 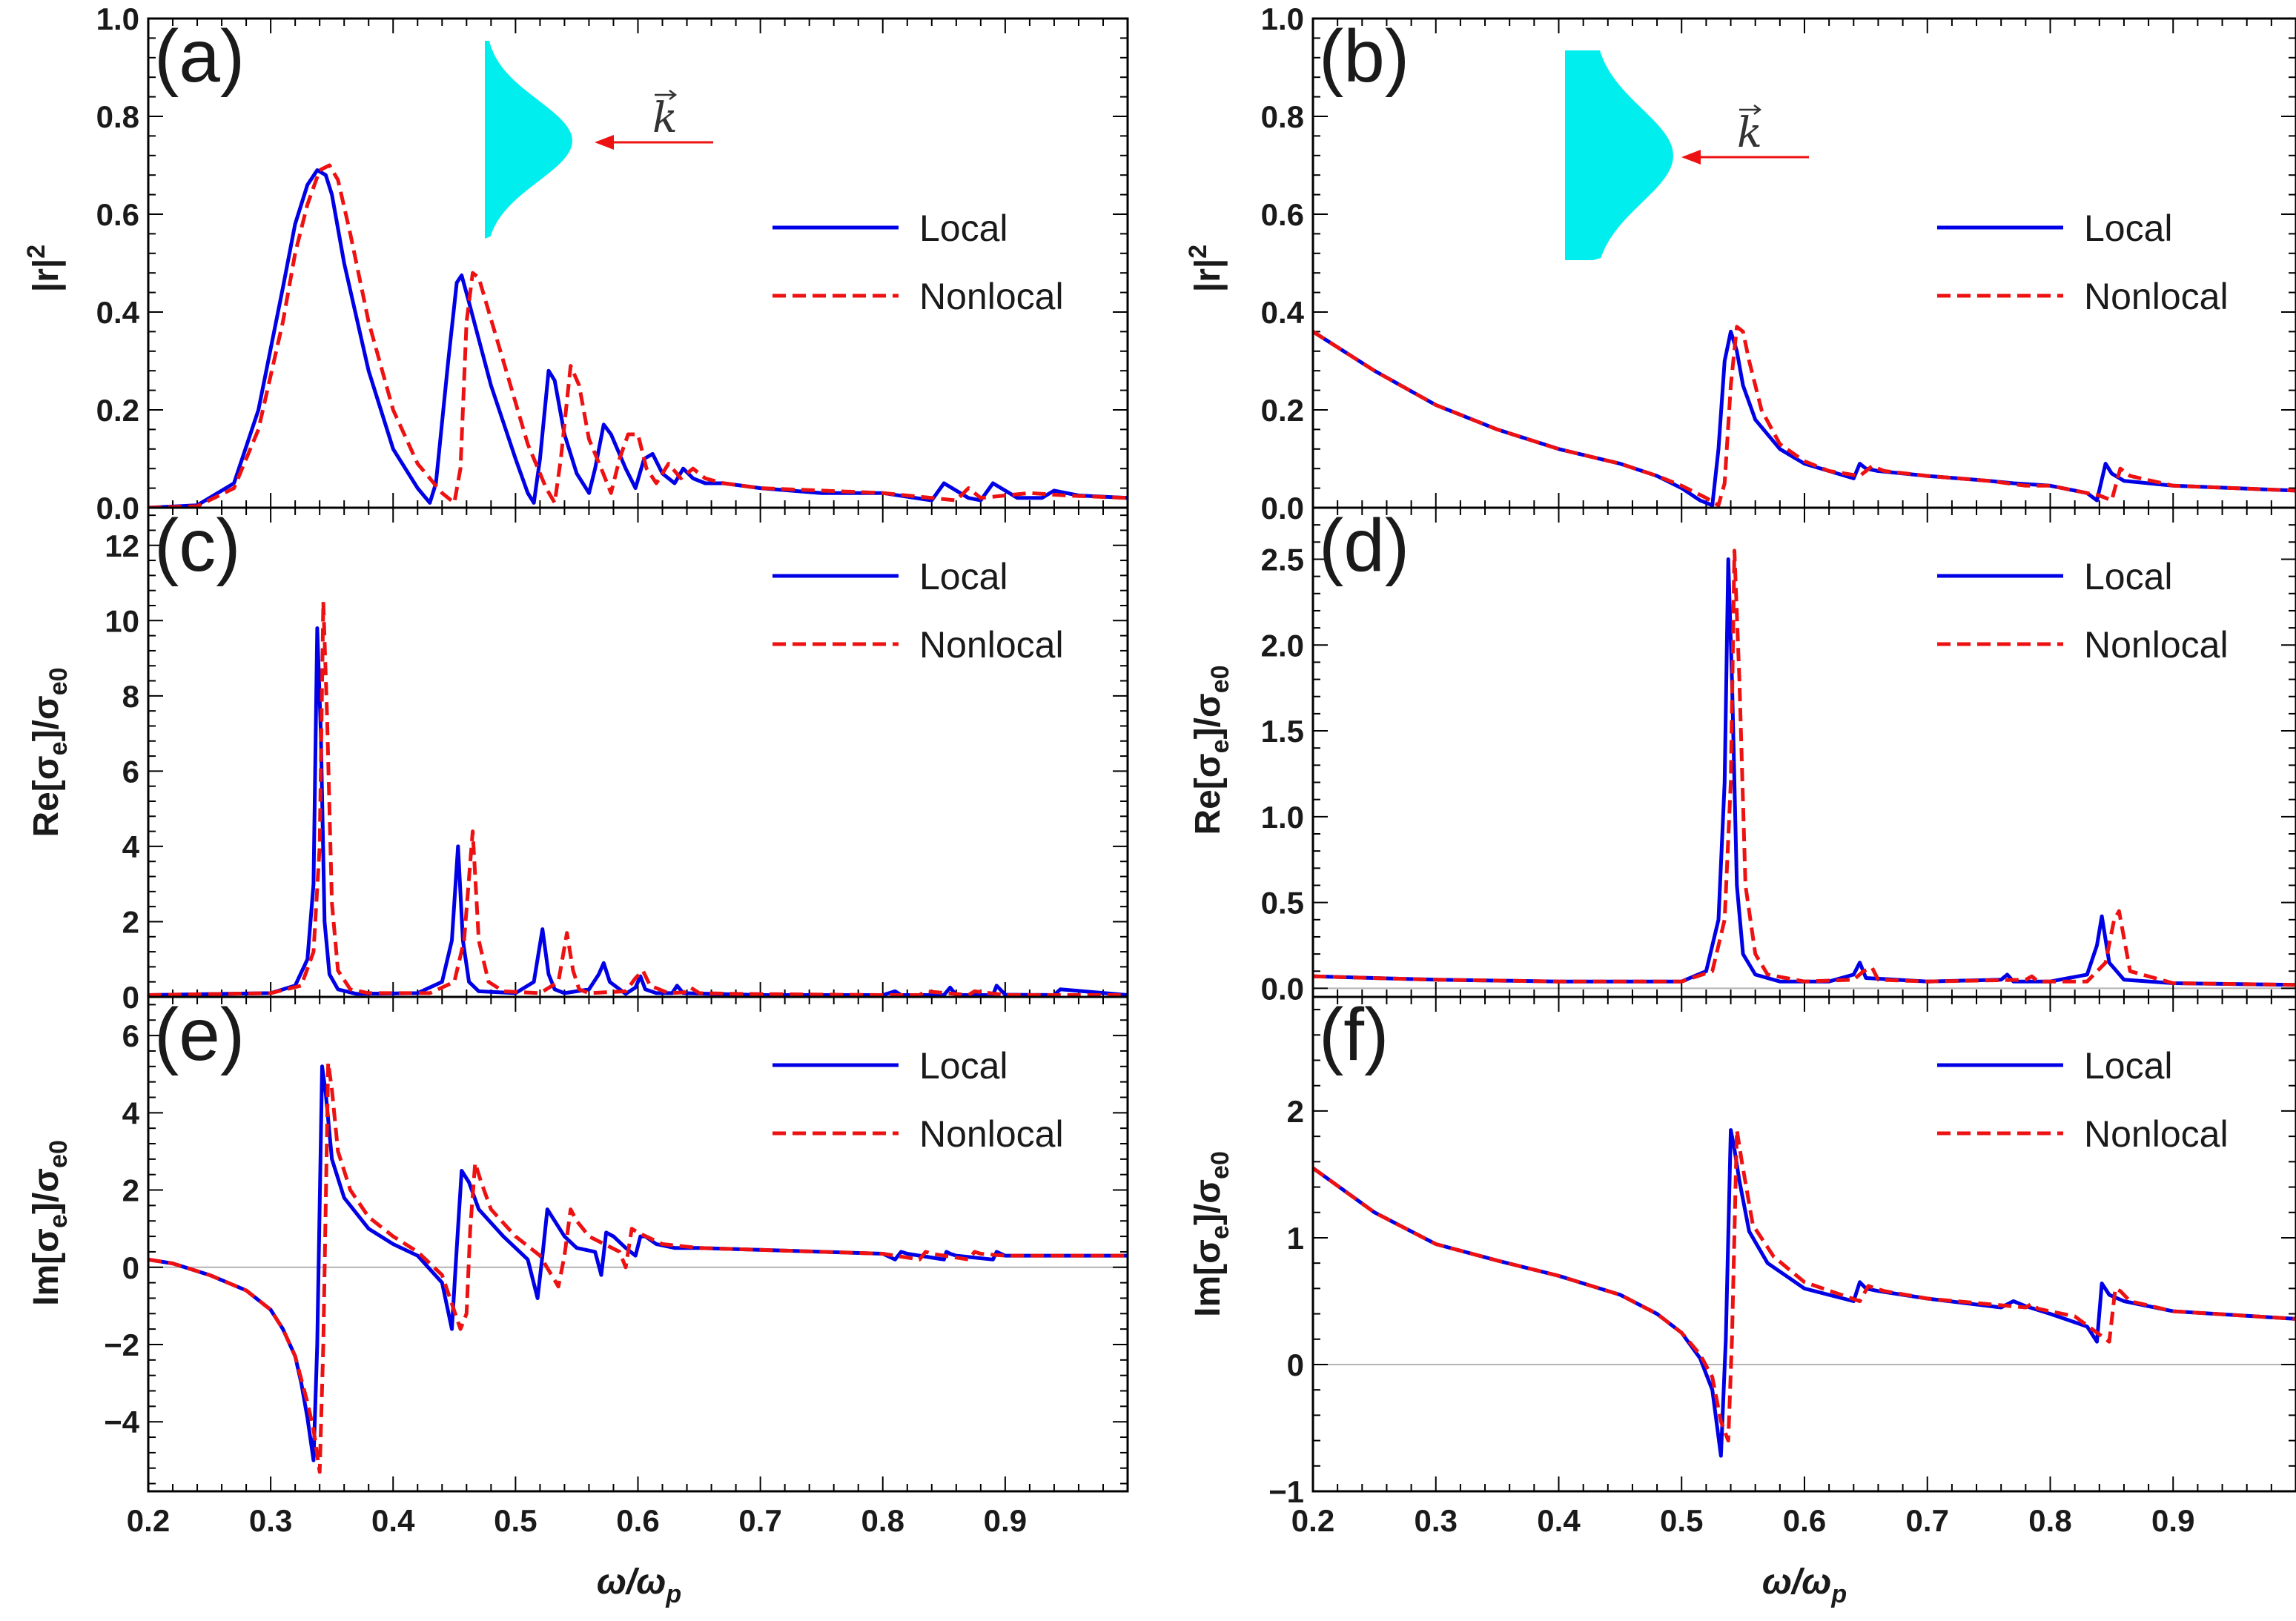 What do you see at coordinates (122, 1344) in the screenshot?
I see `y-tick-label: −2` at bounding box center [122, 1344].